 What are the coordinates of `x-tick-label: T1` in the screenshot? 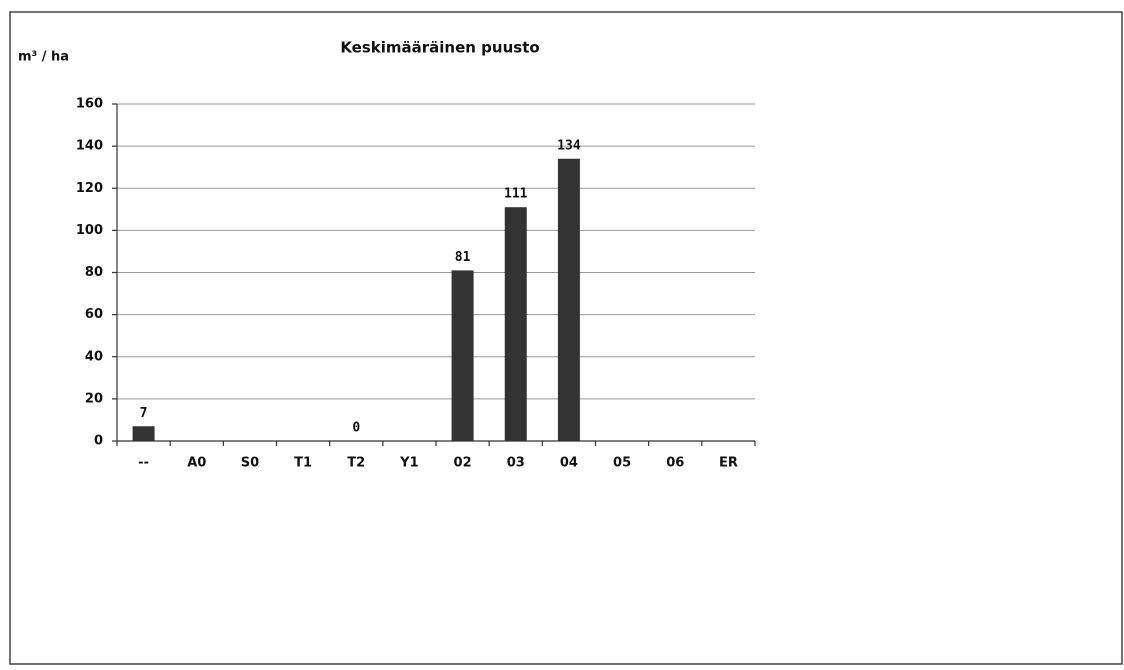 It's located at (303, 463).